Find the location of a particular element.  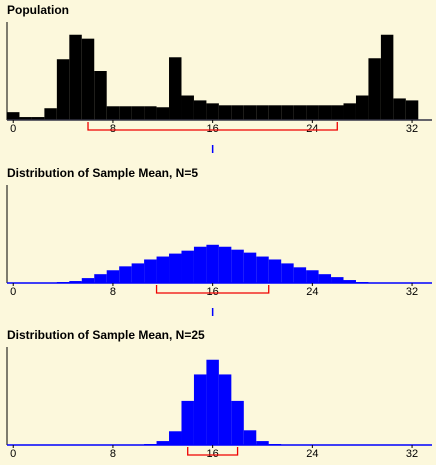

chart-title: Population is located at coordinates (38, 10).